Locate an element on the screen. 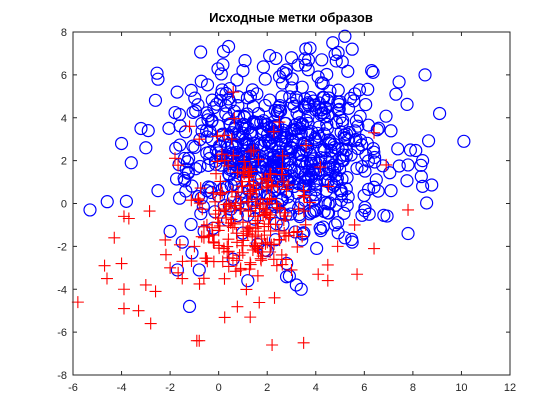  x-tick-label: 2 is located at coordinates (267, 388).